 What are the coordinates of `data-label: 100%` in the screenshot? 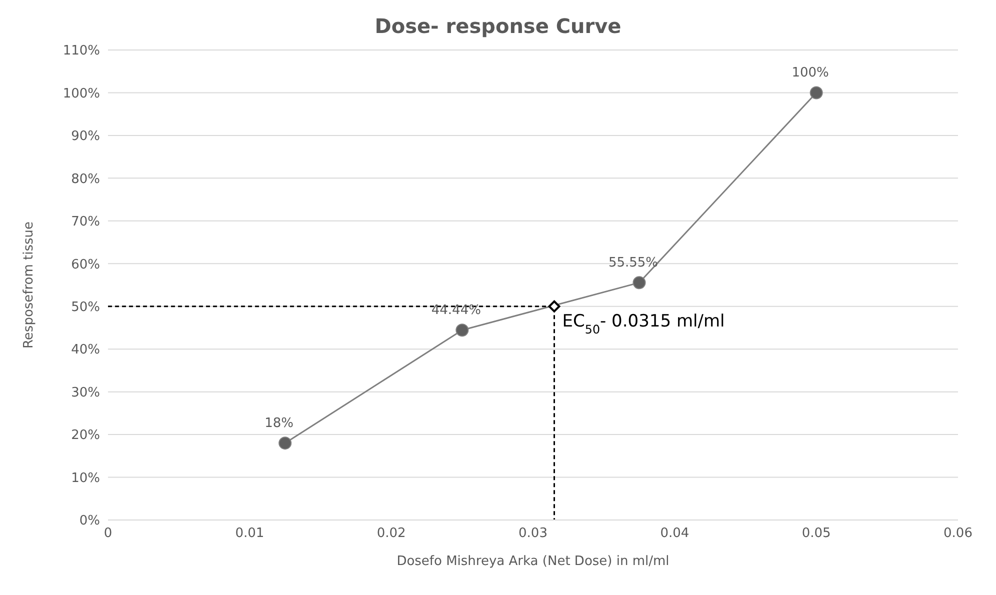 It's located at (810, 73).